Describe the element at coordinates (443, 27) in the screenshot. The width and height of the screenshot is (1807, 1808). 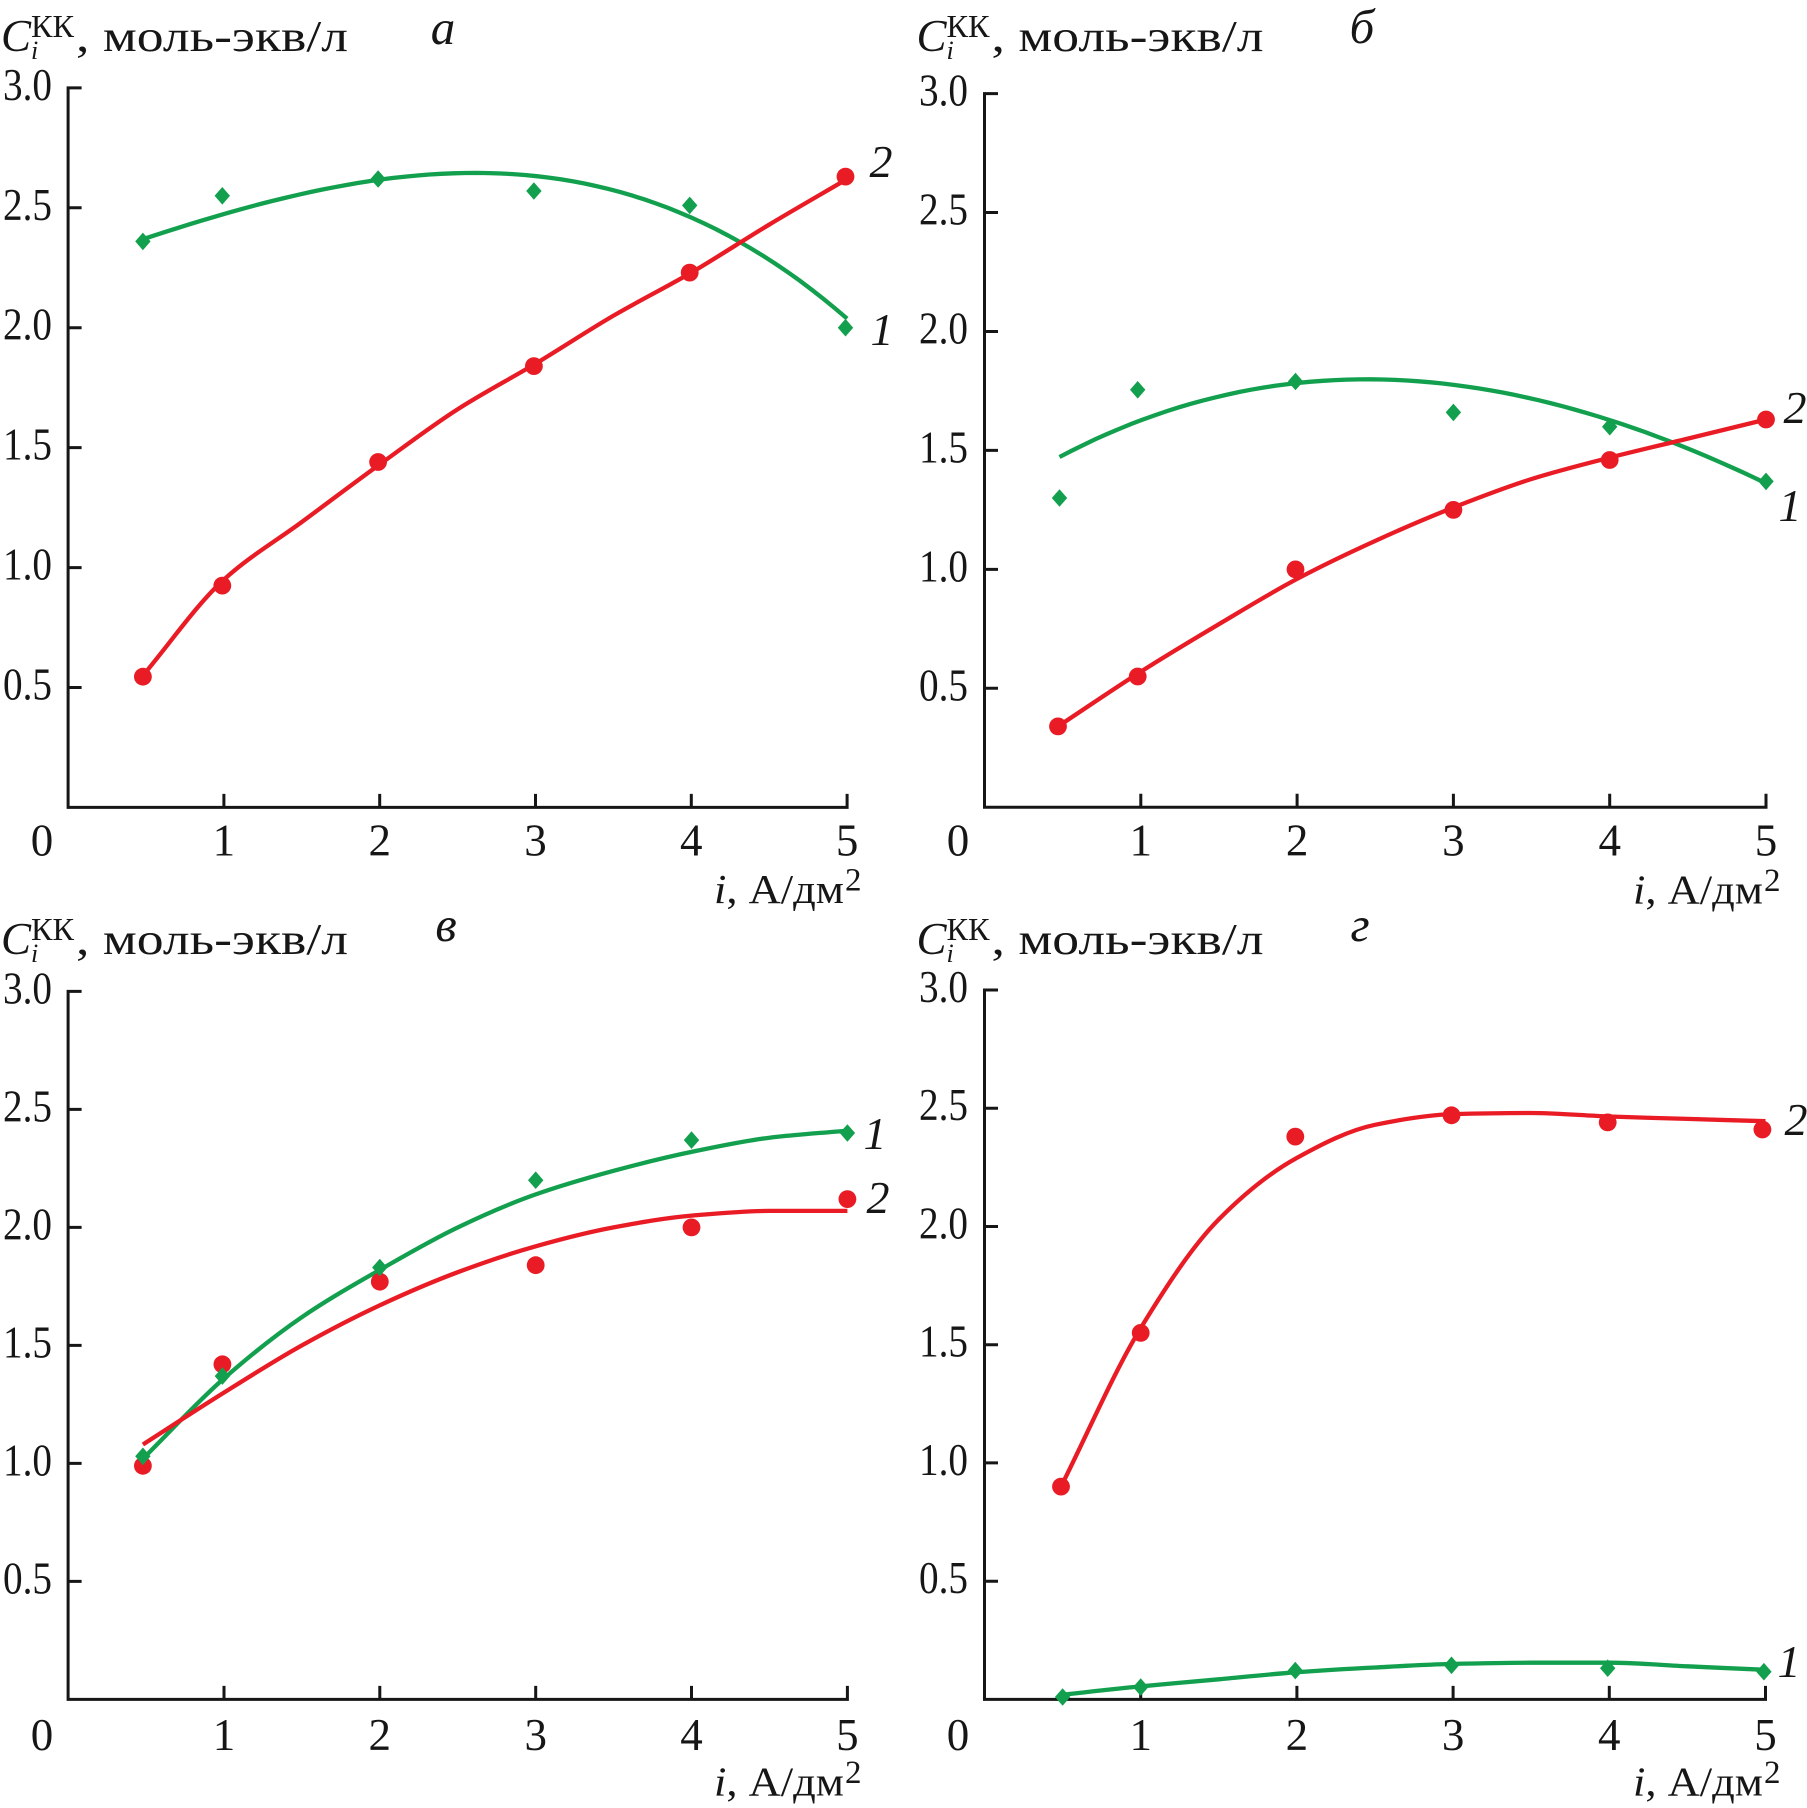
I see `svg-text: а` at that location.